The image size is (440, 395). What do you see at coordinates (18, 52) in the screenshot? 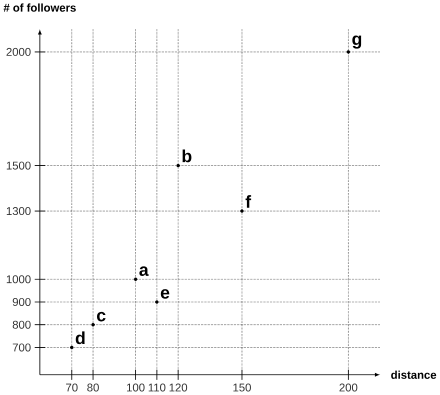
I see `y-tick-label: 2000` at bounding box center [18, 52].